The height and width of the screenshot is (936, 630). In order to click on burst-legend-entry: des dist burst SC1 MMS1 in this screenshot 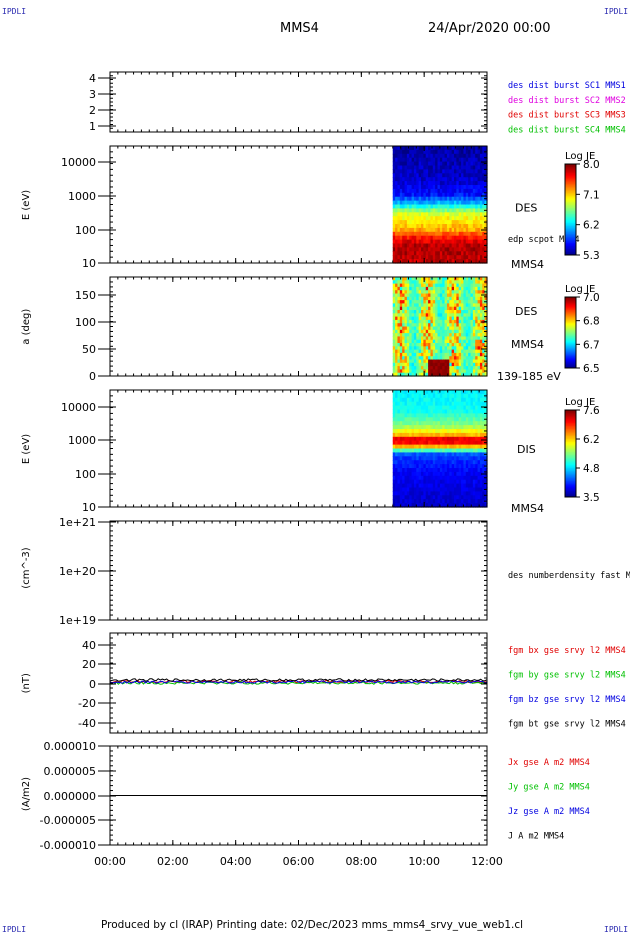, I will do `click(567, 86)`.